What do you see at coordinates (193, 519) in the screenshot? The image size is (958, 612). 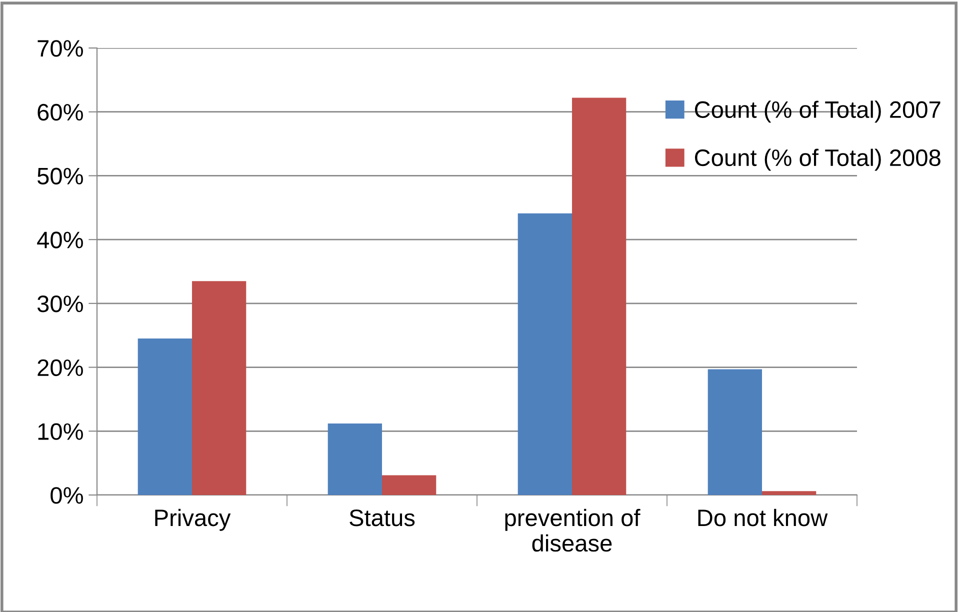 I see `x-tick-label: Privacy` at bounding box center [193, 519].